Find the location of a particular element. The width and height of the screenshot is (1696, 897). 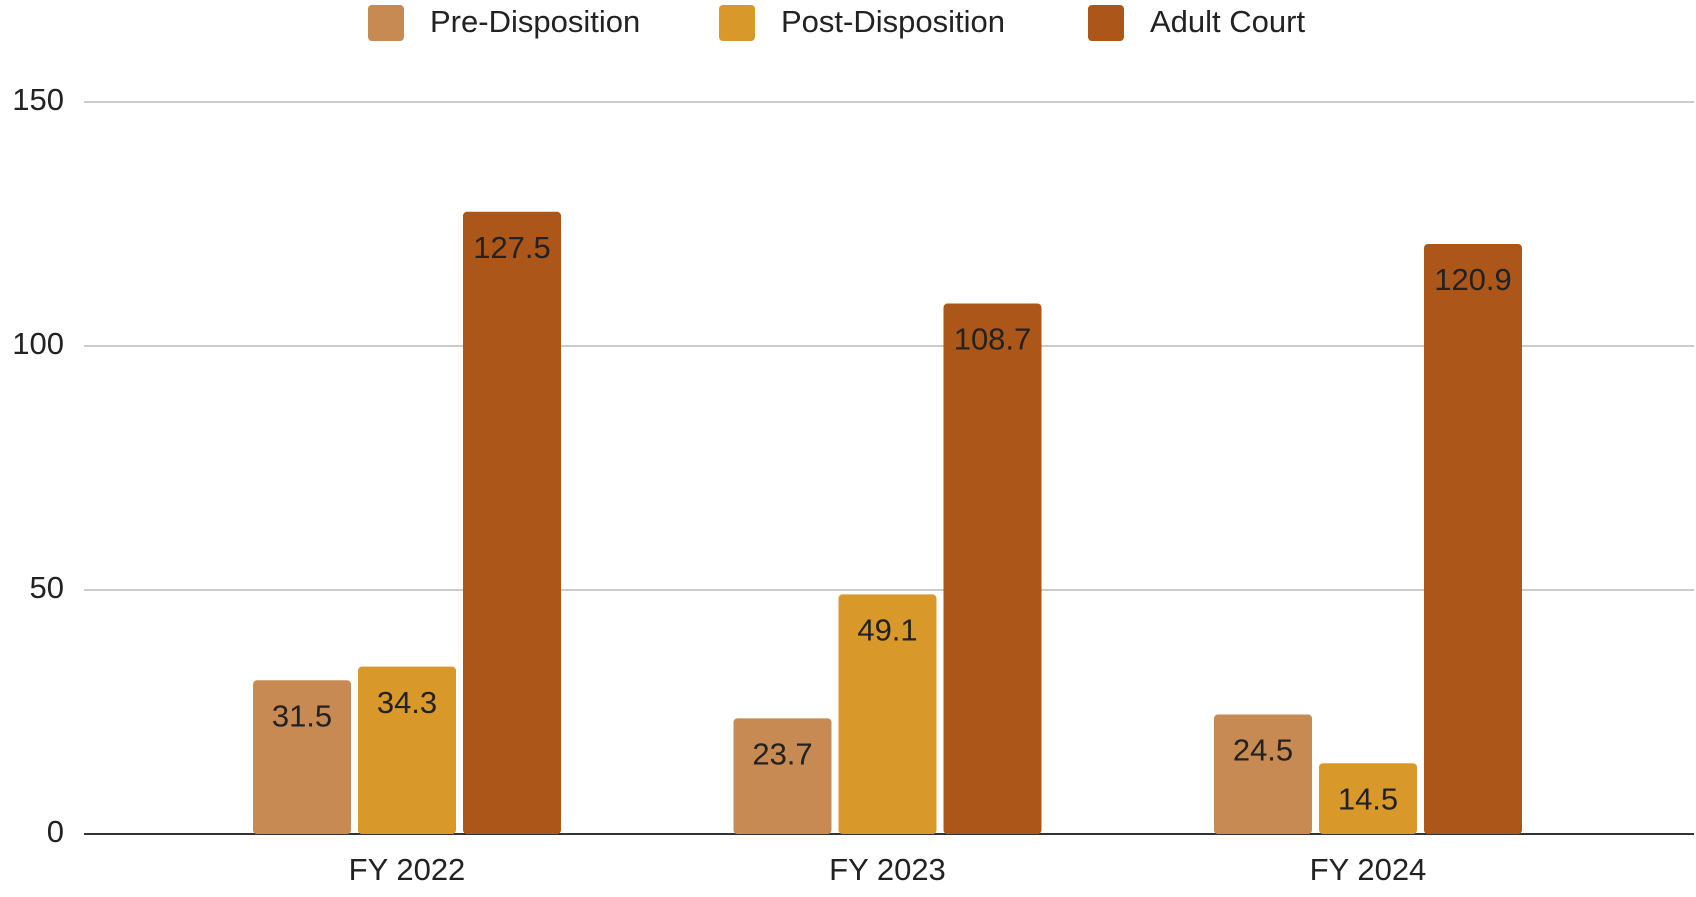

value-label: 127.5 is located at coordinates (512, 247).